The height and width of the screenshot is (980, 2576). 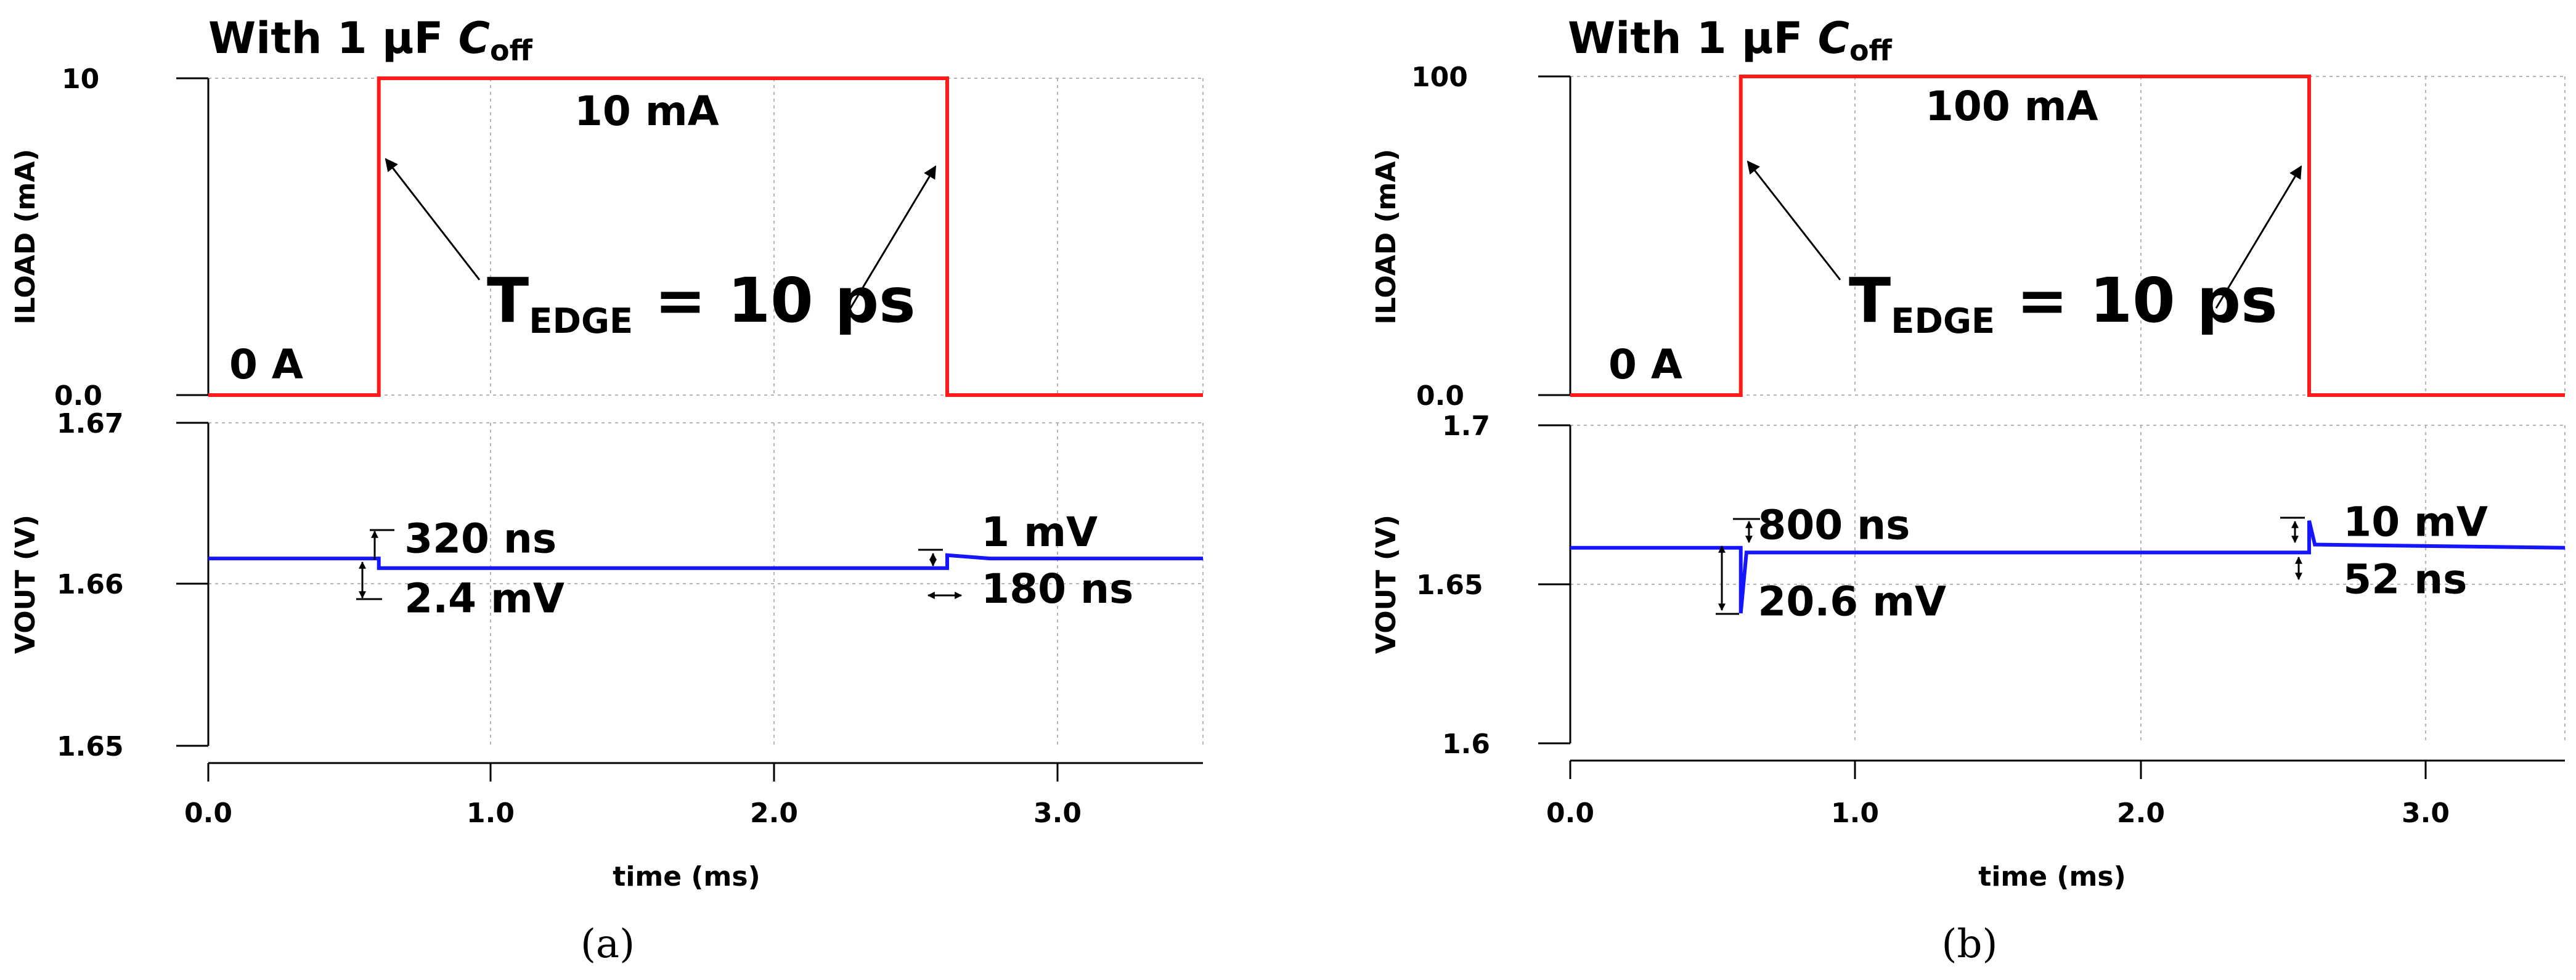 I want to click on panel-b-top-ytick-label: 0.0, so click(x=1440, y=396).